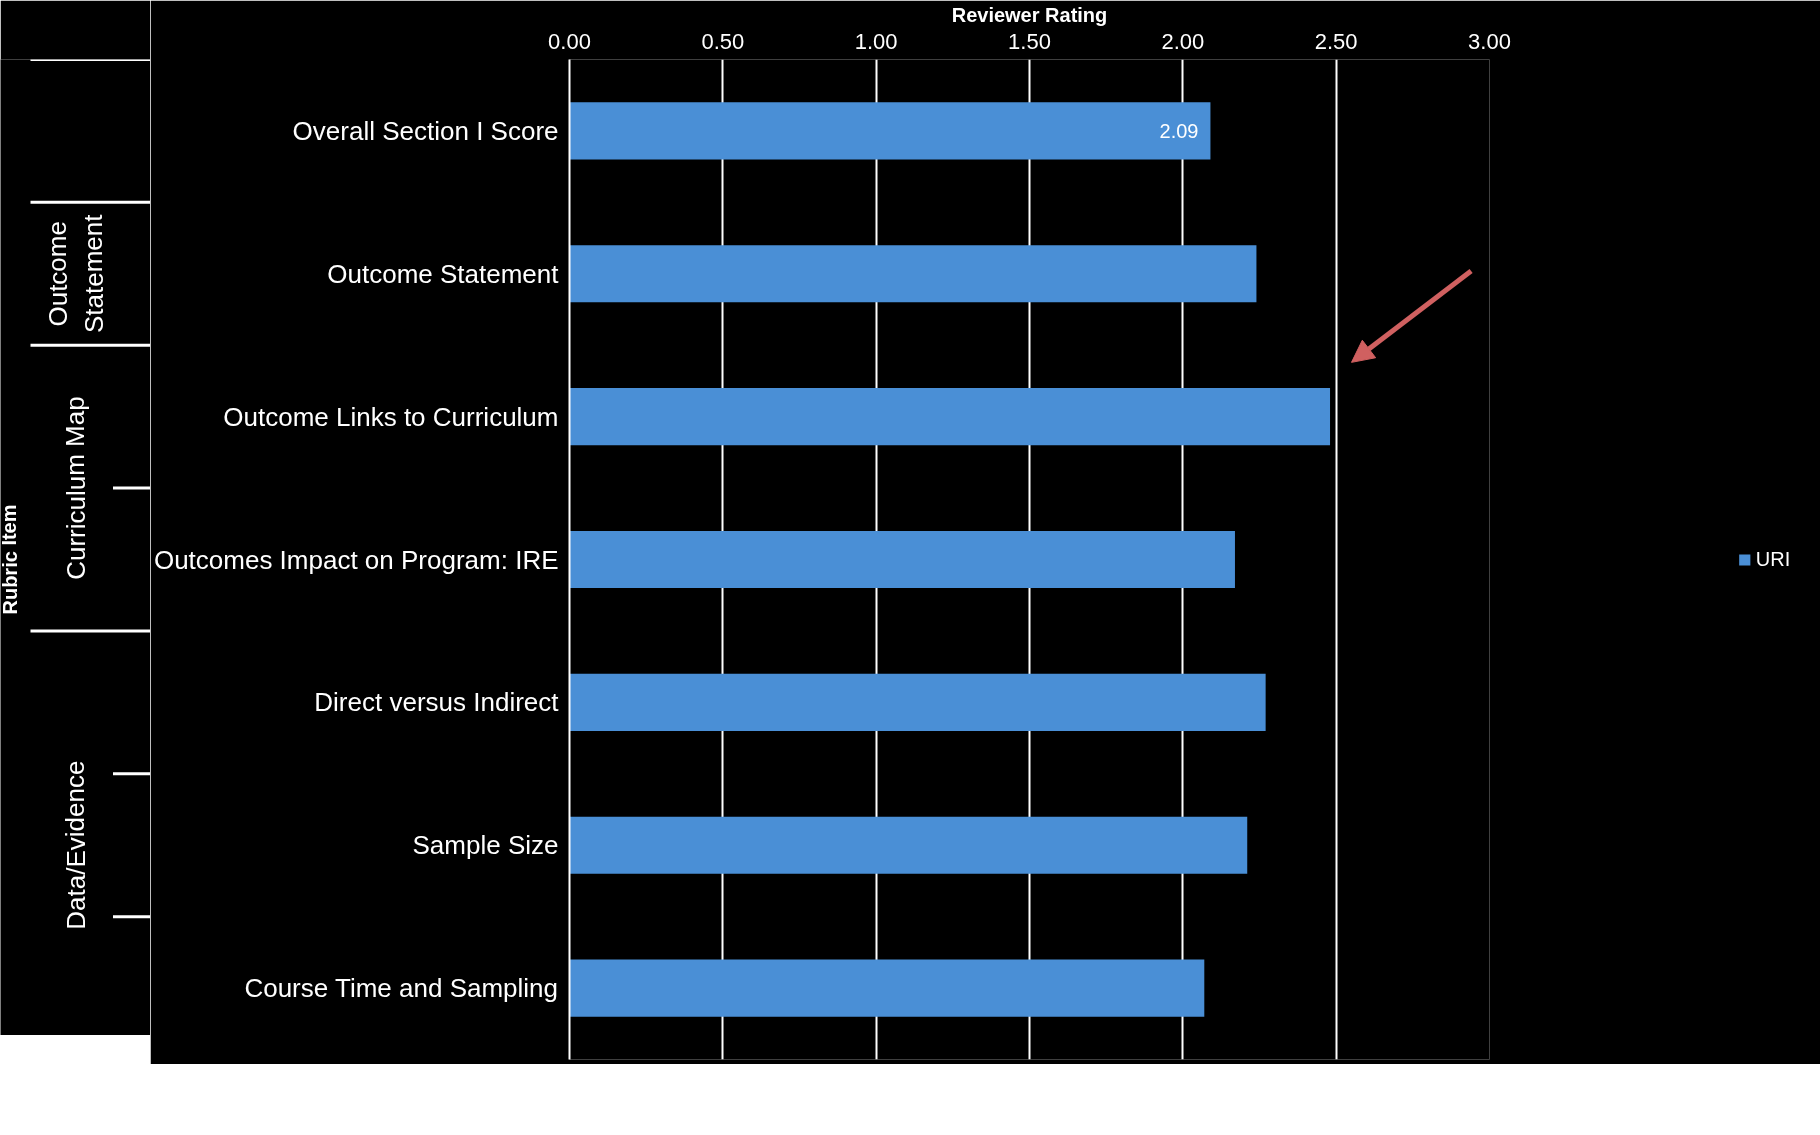 This screenshot has width=1820, height=1135. Describe the element at coordinates (1179, 130) in the screenshot. I see `data-label: 2.09` at that location.